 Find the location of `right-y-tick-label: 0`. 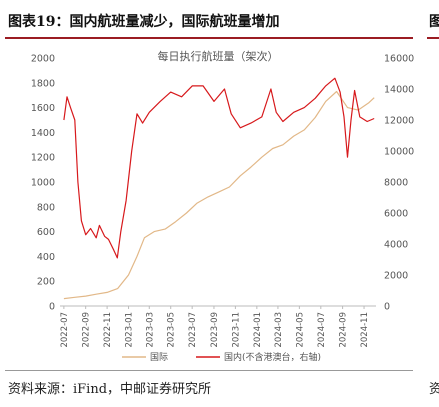

right-y-tick-label: 0 is located at coordinates (387, 307).